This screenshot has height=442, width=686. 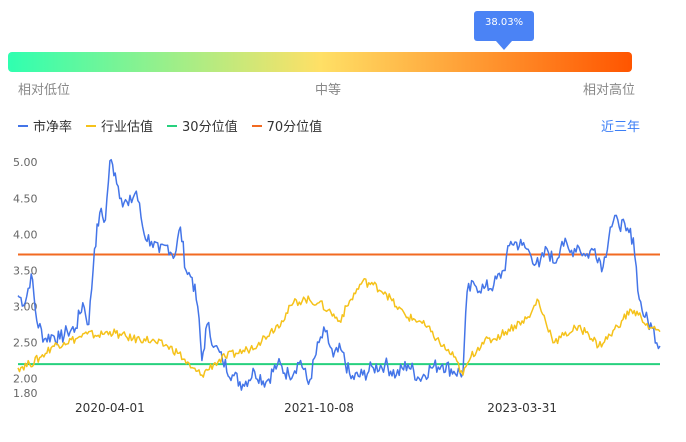 I want to click on percentile-value: 38.03%, so click(x=504, y=22).